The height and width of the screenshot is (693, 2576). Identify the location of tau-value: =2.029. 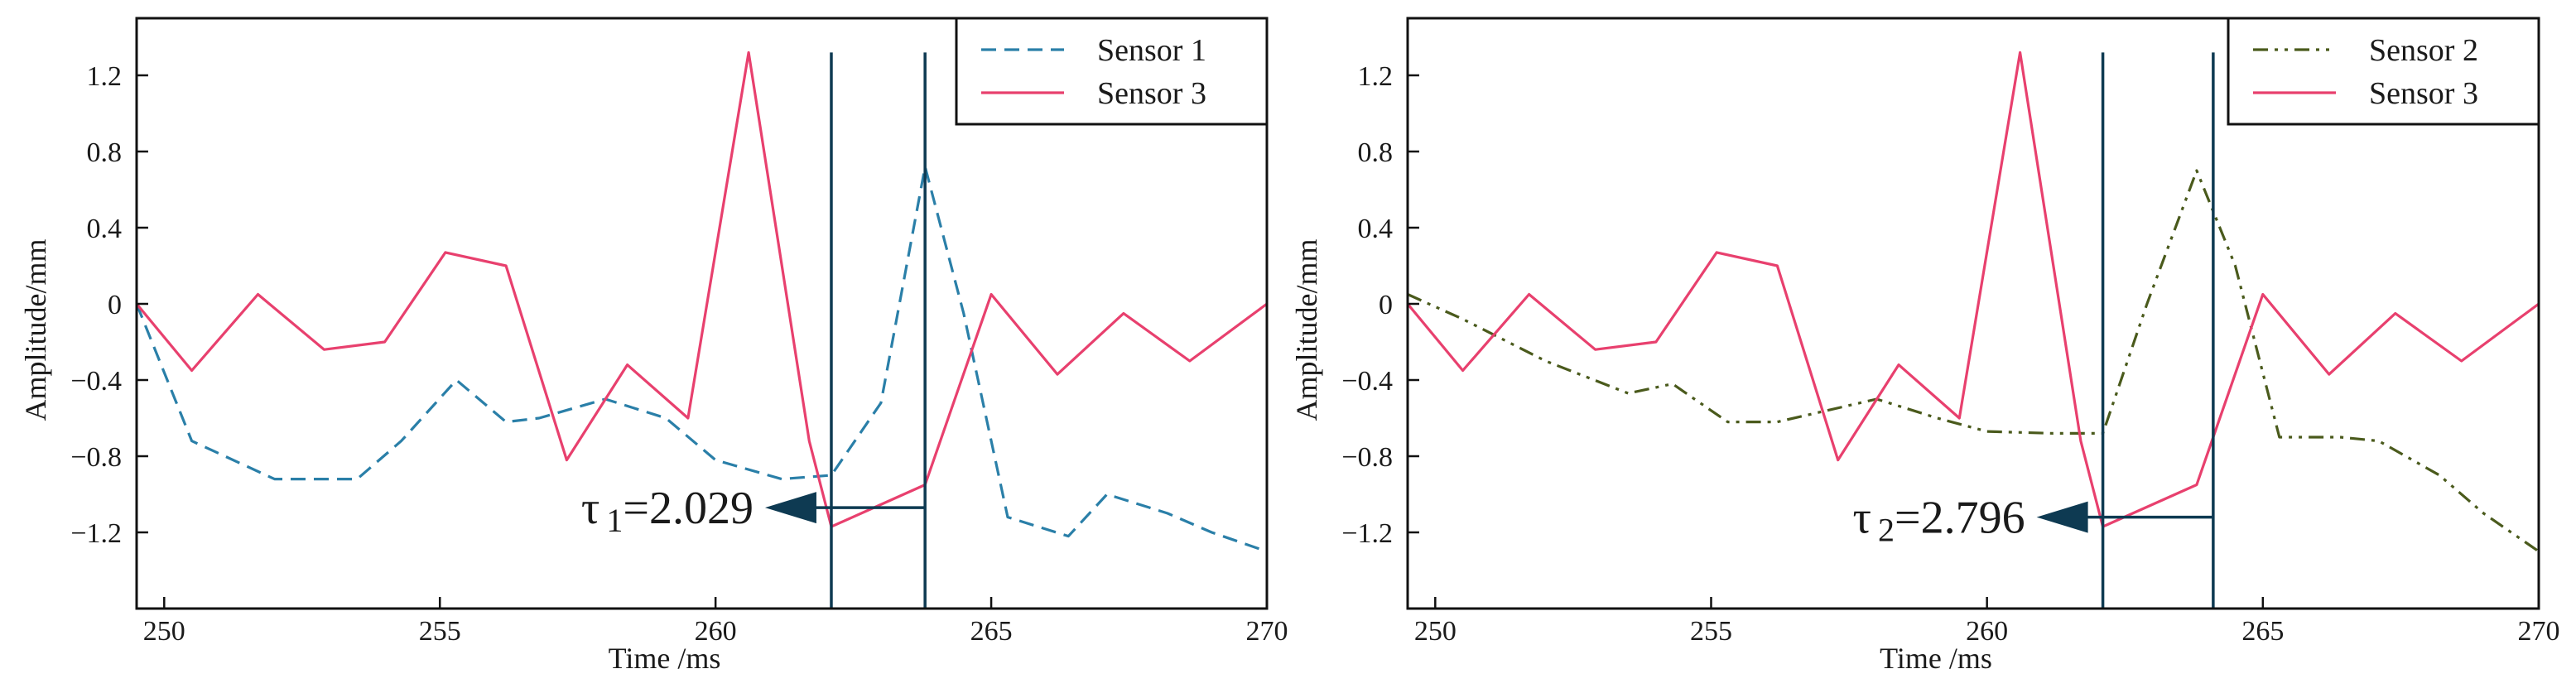
(688, 509).